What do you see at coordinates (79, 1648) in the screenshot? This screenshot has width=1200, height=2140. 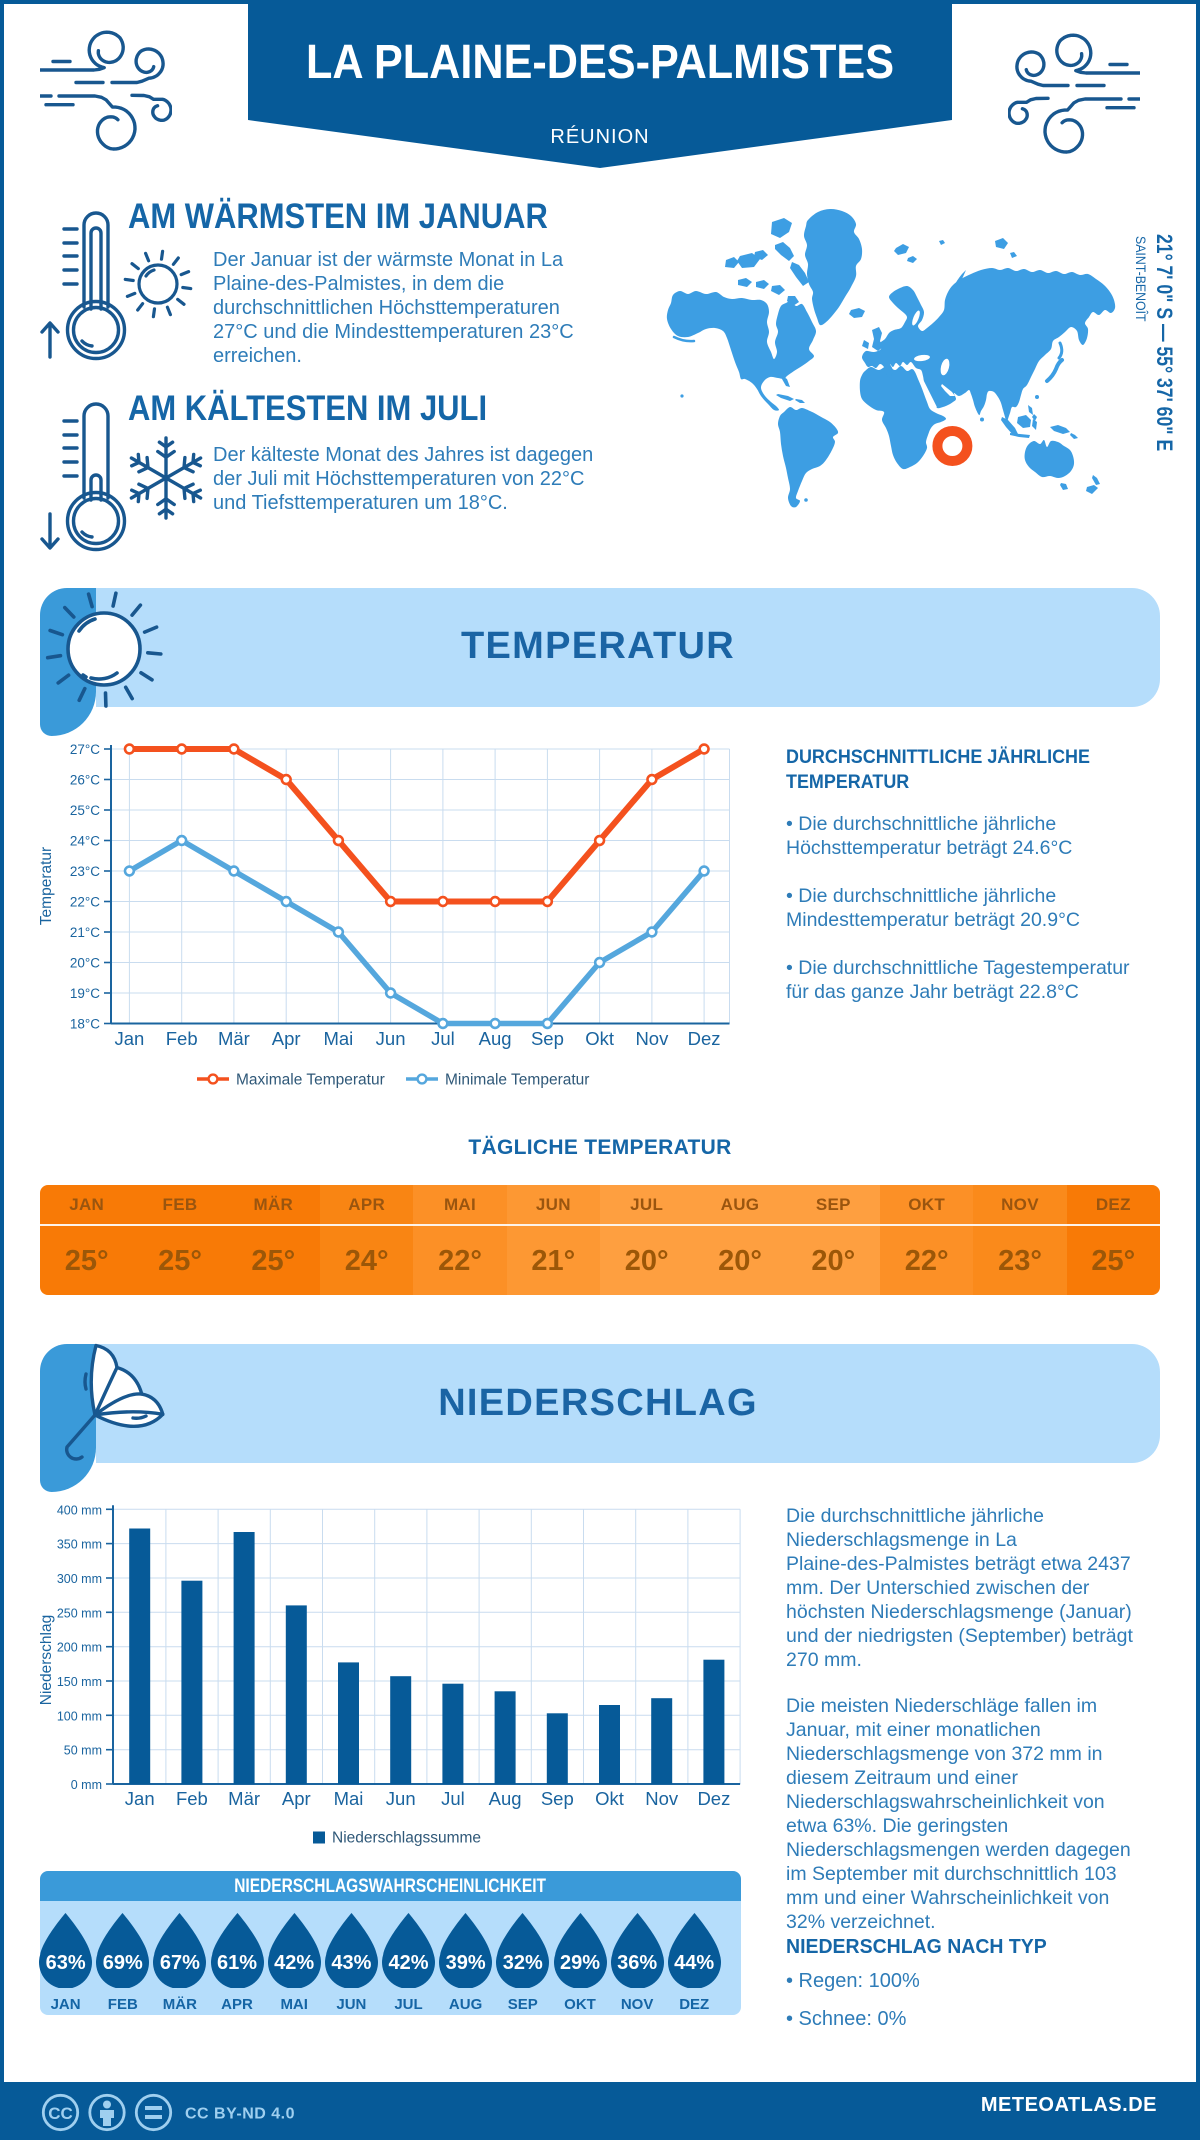 I see `svg-text: 200 mm` at bounding box center [79, 1648].